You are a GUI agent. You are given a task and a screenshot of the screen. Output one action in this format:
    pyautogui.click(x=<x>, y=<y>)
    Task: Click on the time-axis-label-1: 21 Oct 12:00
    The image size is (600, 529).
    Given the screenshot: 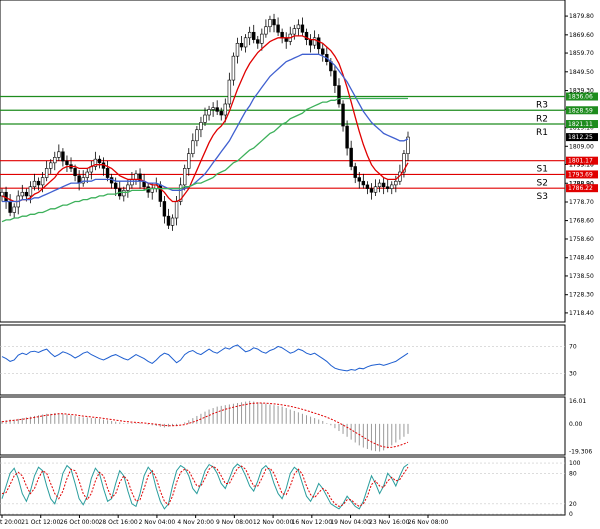 What is the action you would take?
    pyautogui.click(x=40, y=522)
    